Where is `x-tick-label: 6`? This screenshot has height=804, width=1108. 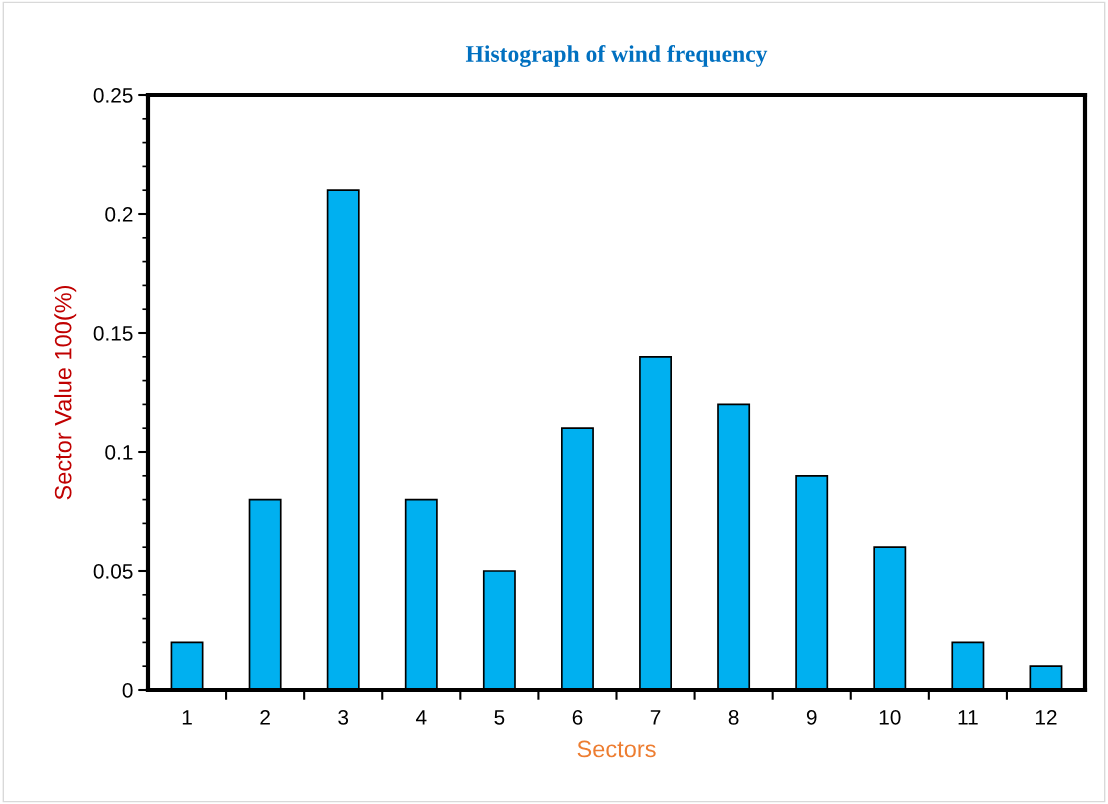
x-tick-label: 6 is located at coordinates (577, 717).